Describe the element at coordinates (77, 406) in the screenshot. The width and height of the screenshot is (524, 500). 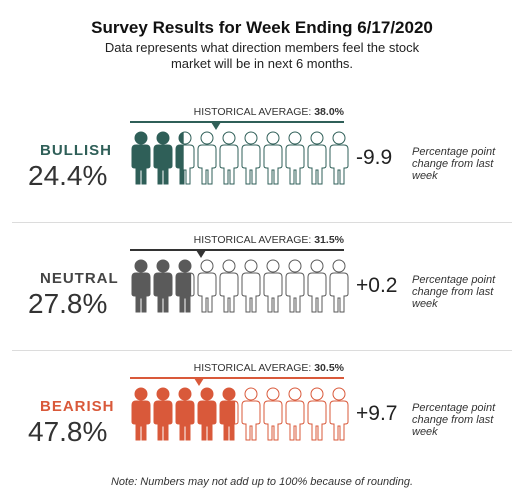
I see `bearish-label: BEARISH` at that location.